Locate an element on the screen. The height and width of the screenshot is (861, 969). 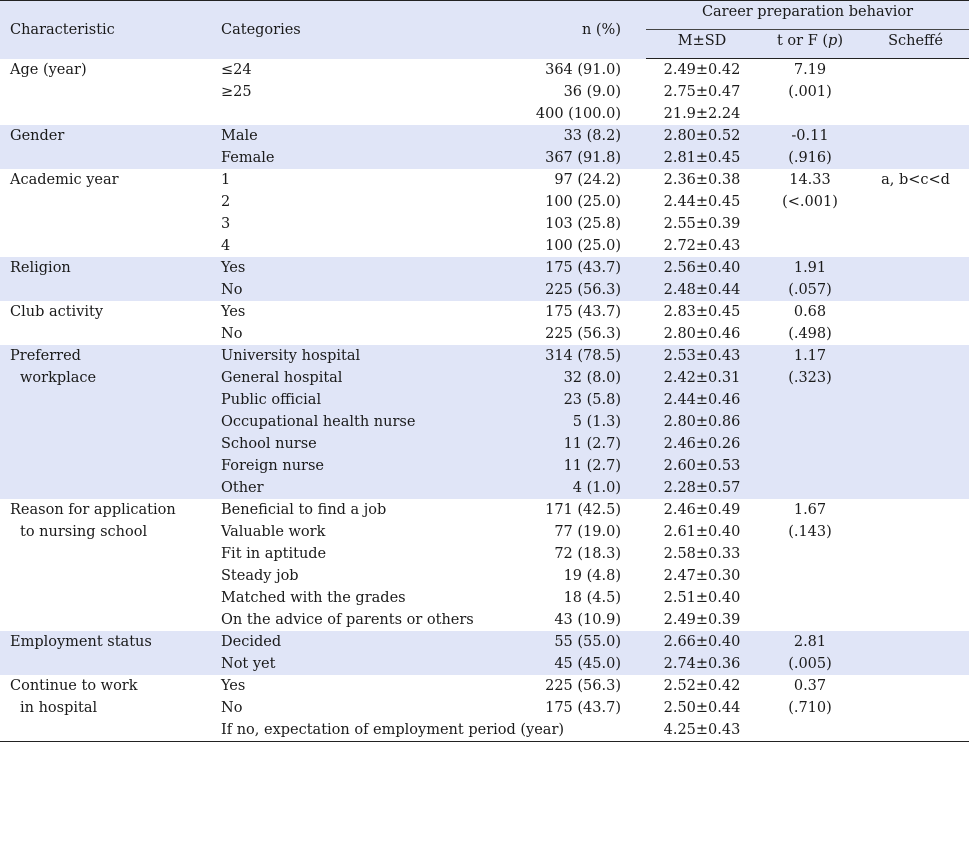
n-percent-value: 100 (25.0) is located at coordinates (583, 246).